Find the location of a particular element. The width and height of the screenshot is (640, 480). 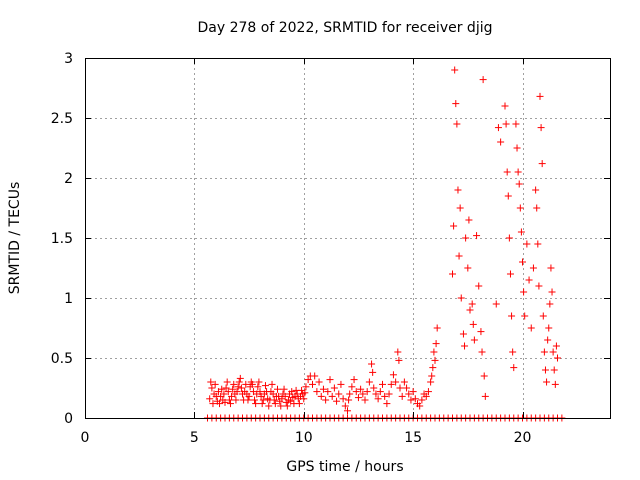

y-tick-label: 0 is located at coordinates (68, 419).